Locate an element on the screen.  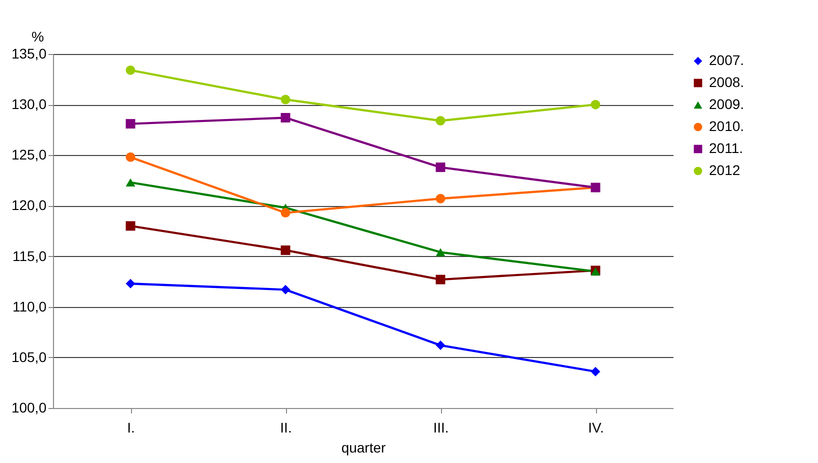
y-tick-label: 100,0 is located at coordinates (29, 408).